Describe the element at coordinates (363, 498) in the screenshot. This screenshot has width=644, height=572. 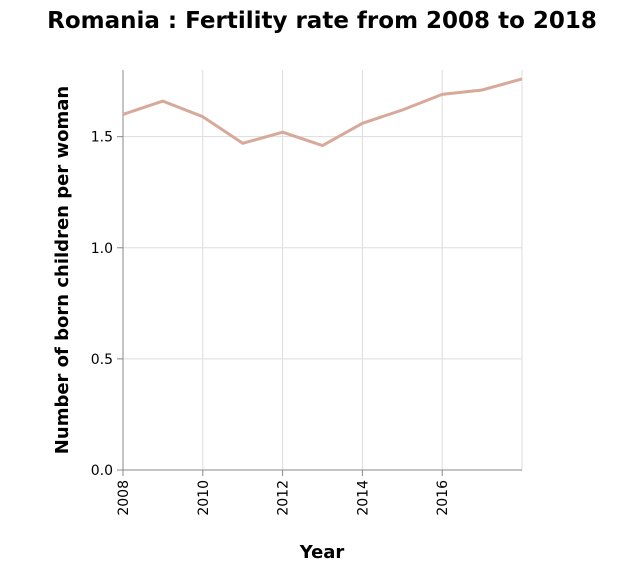
I see `x-tick-label: 2014` at that location.